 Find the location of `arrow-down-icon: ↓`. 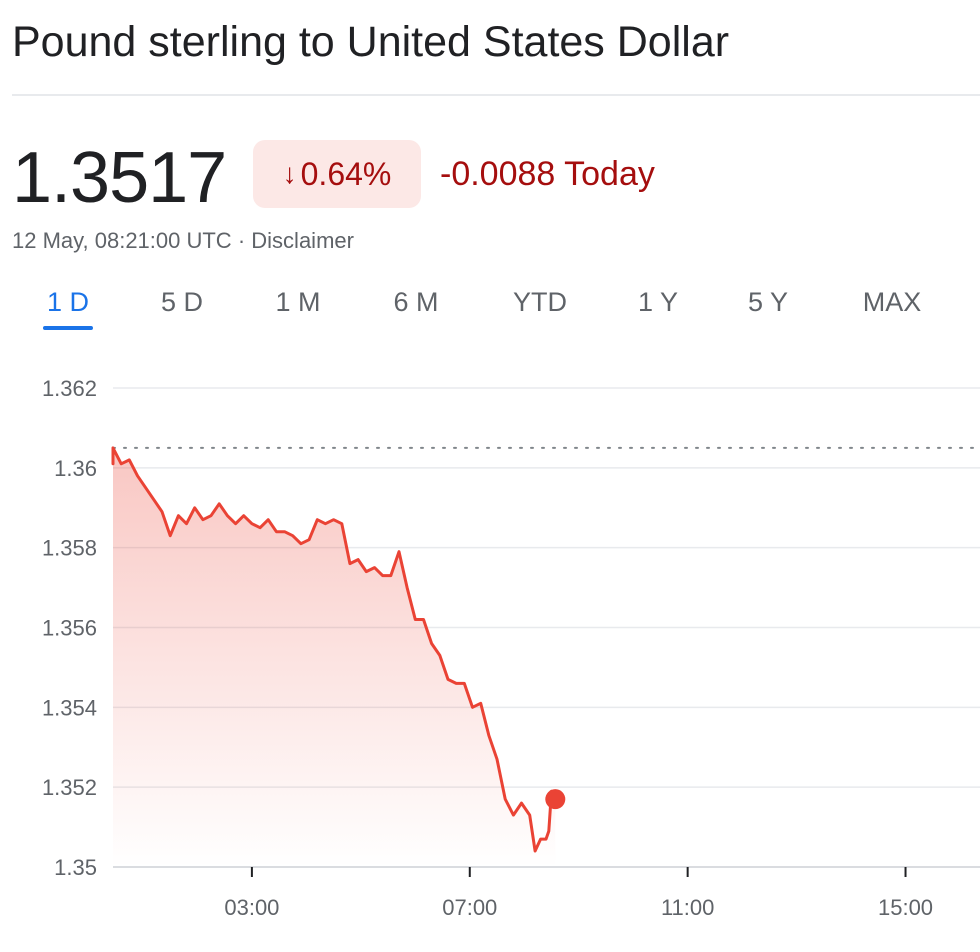

arrow-down-icon: ↓ is located at coordinates (289, 173).